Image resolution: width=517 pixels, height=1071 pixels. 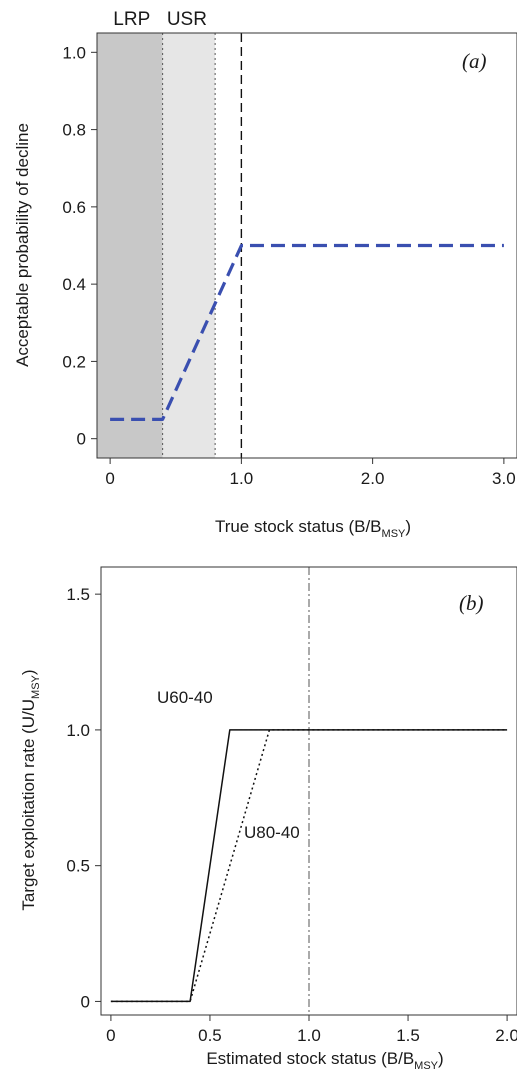 What do you see at coordinates (313, 528) in the screenshot?
I see `a-x-axis-label: True stock status (B/BMSY)` at bounding box center [313, 528].